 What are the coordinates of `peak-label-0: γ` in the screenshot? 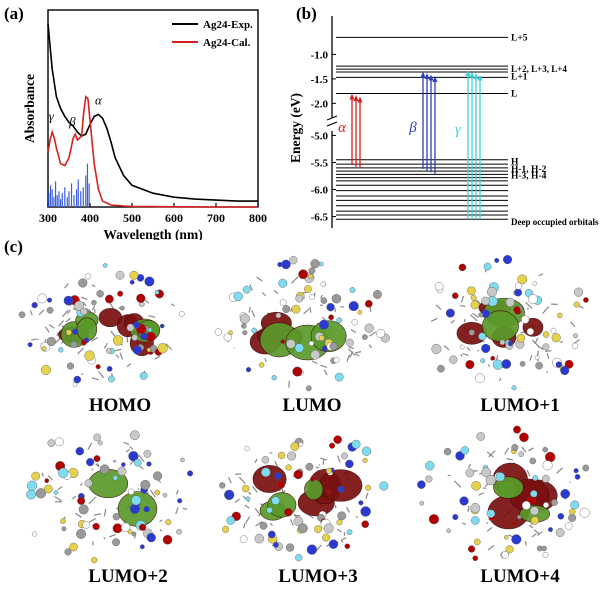 It's located at (52, 115).